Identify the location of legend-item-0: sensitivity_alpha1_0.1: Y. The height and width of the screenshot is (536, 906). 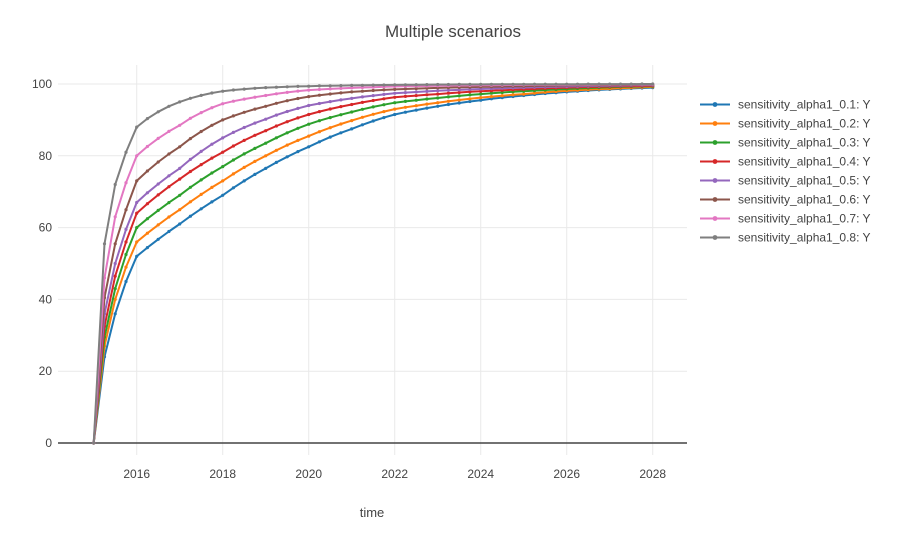
(785, 105).